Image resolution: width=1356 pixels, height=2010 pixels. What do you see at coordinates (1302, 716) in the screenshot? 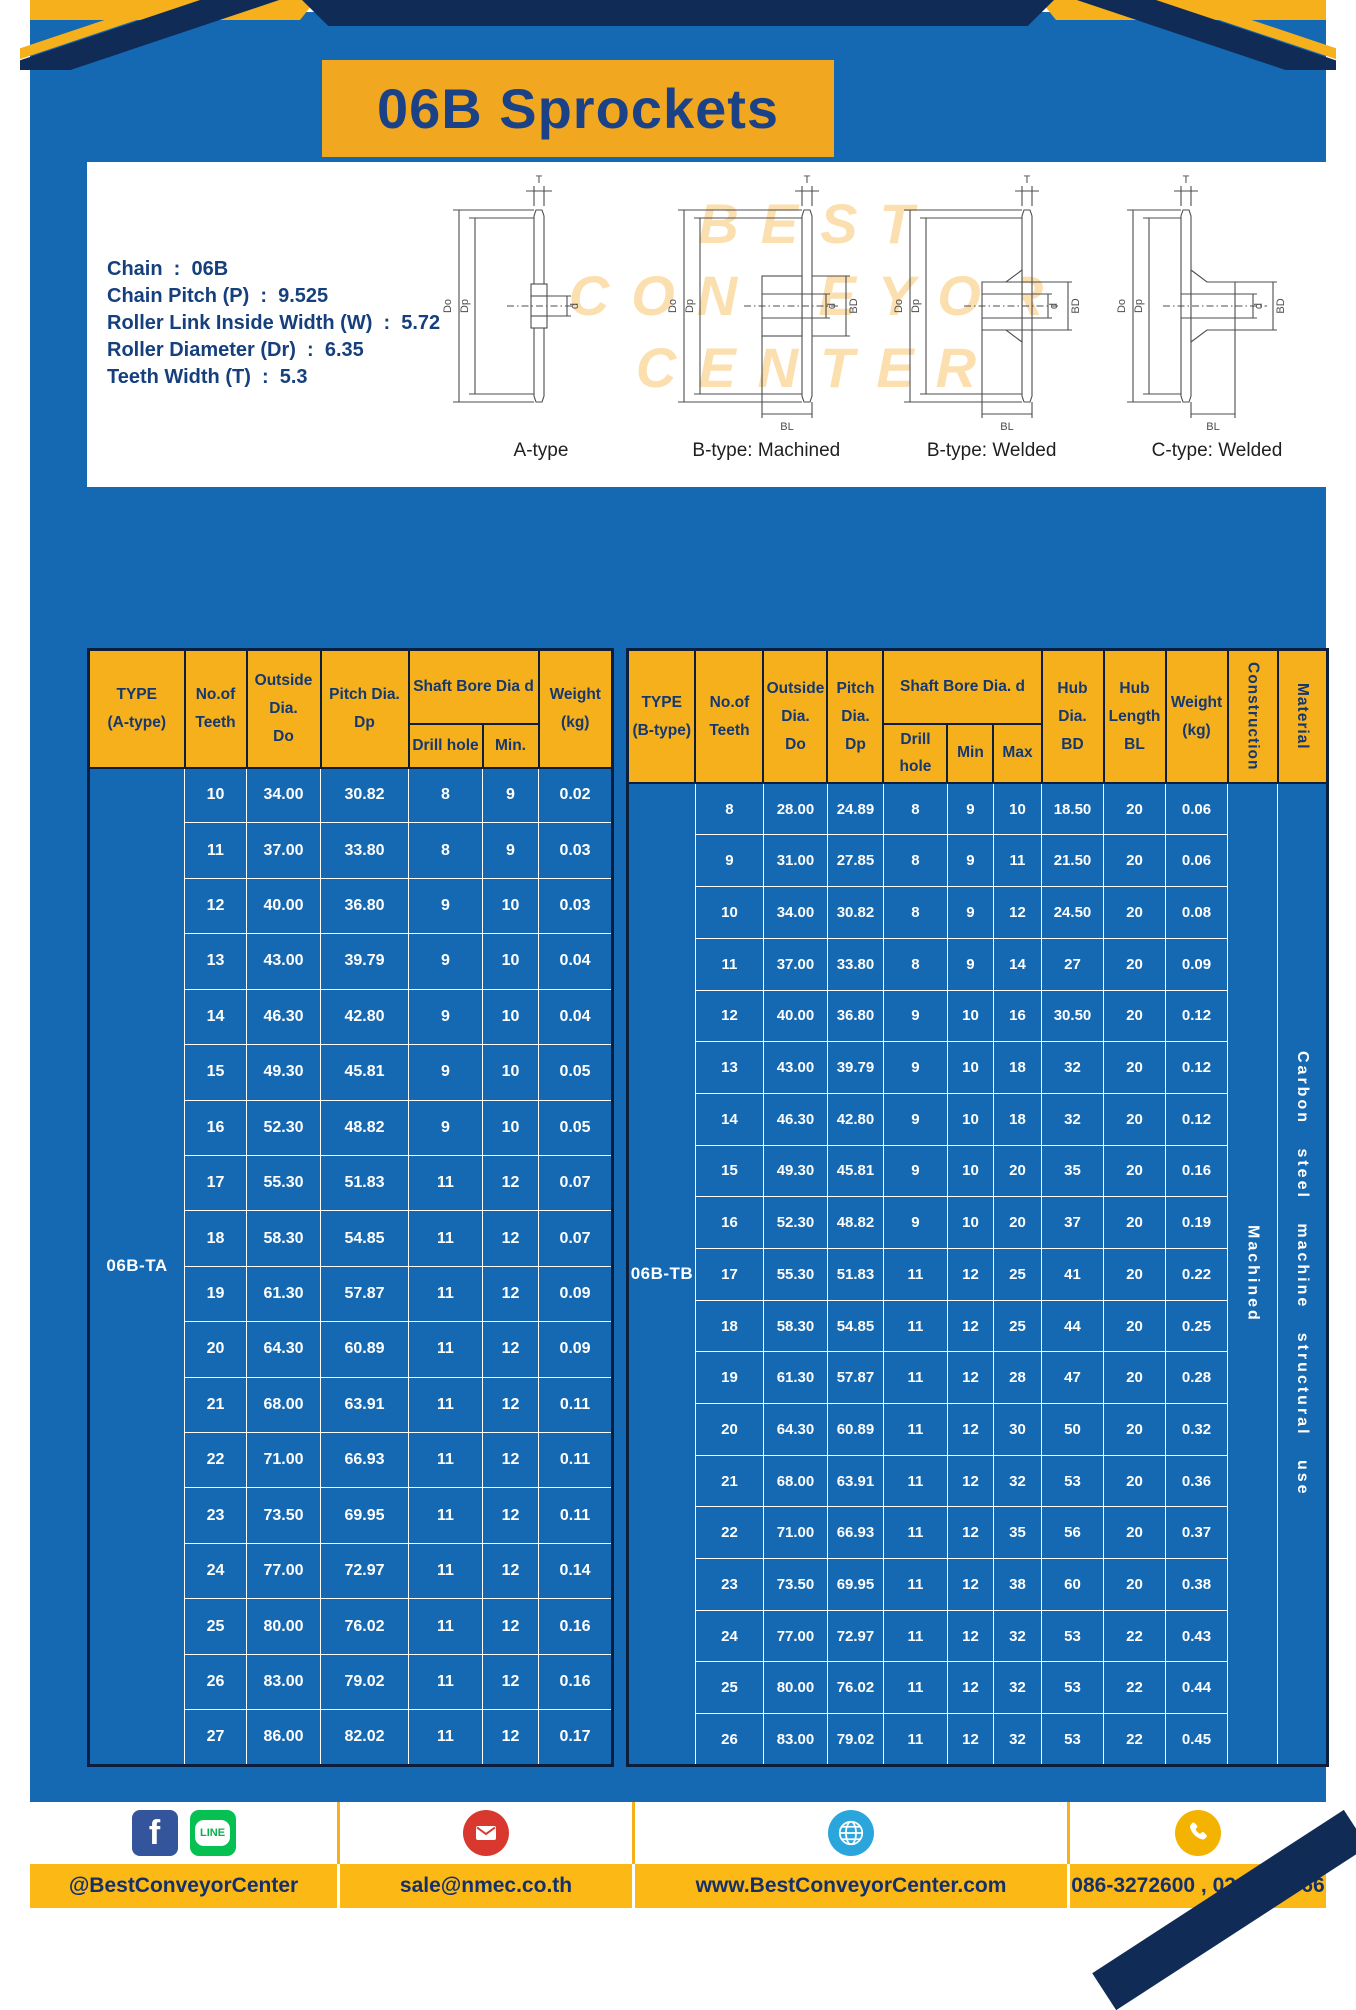
I see `col-header-material: Material` at bounding box center [1302, 716].